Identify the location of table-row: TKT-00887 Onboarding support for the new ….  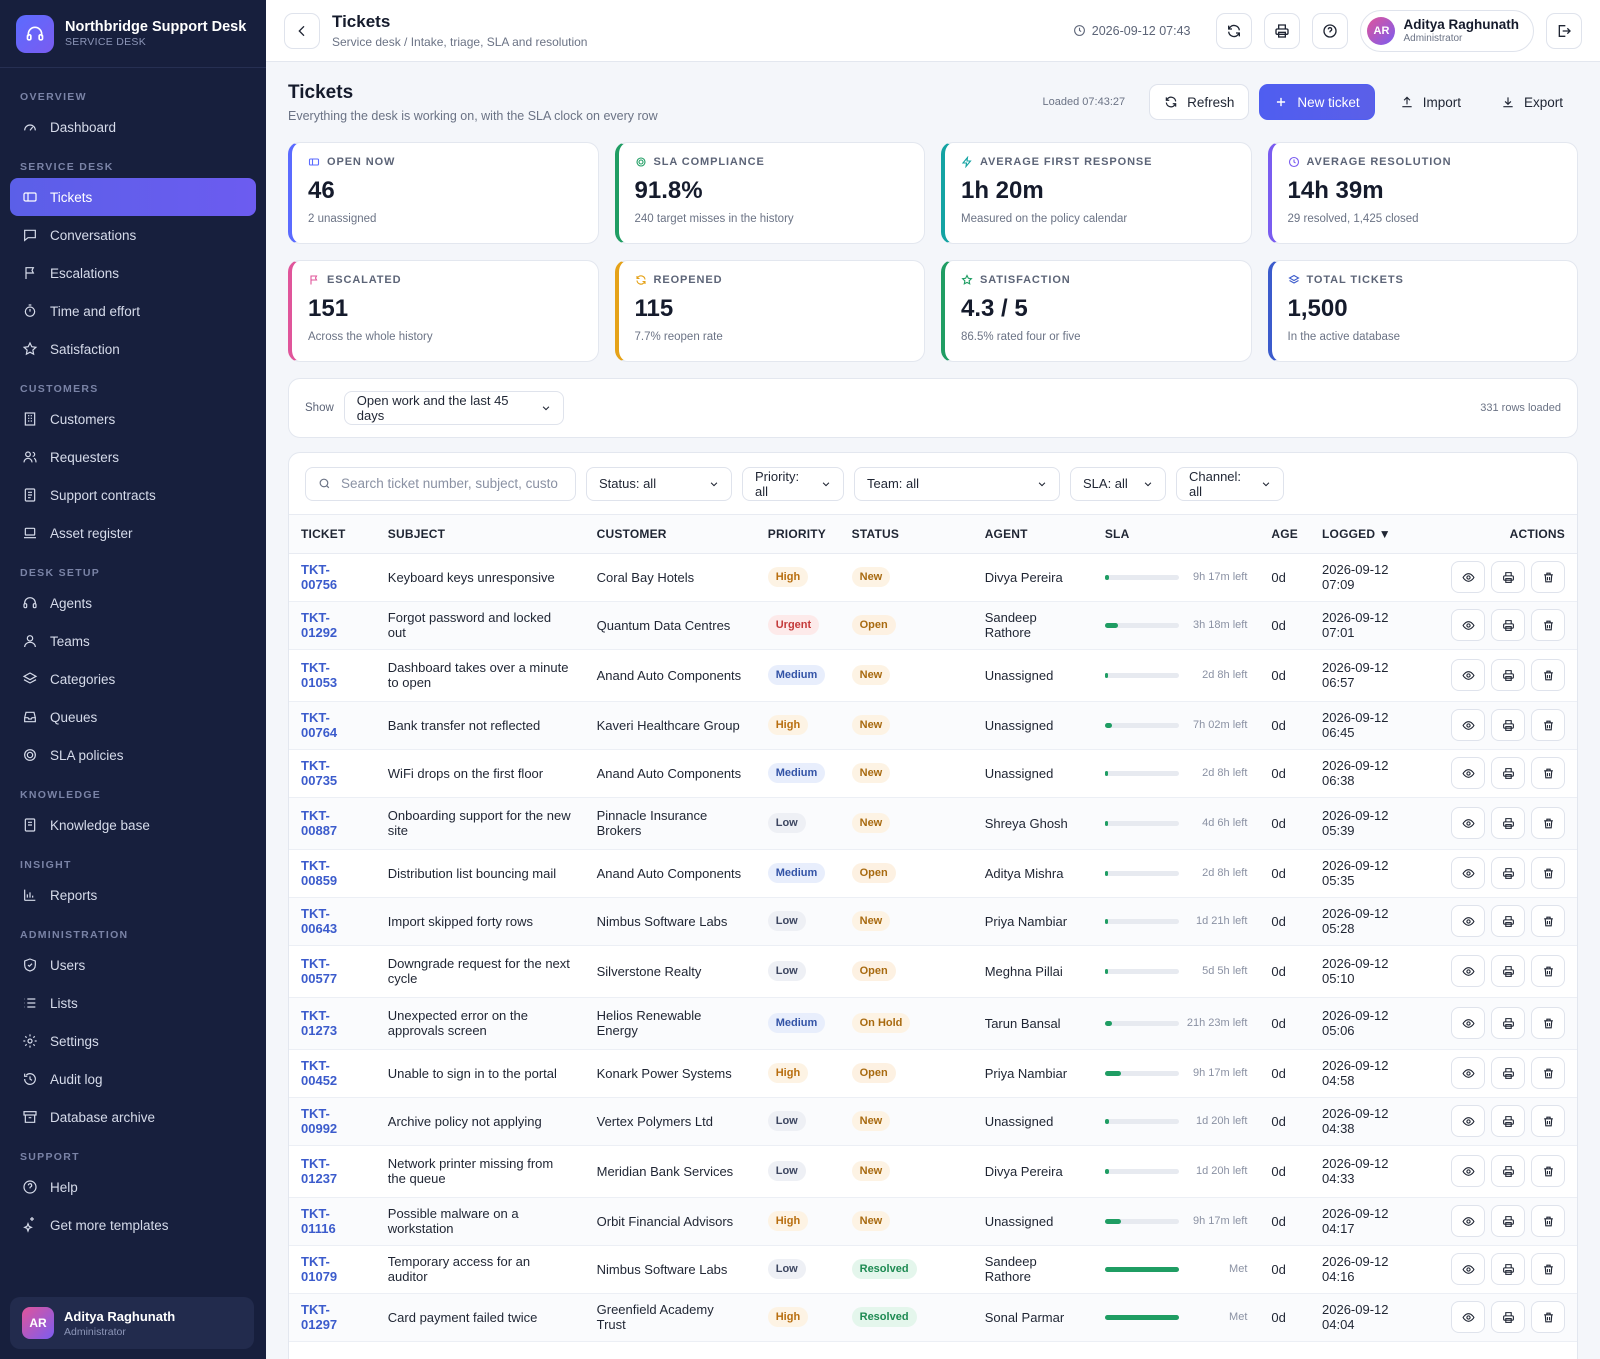
(933, 823).